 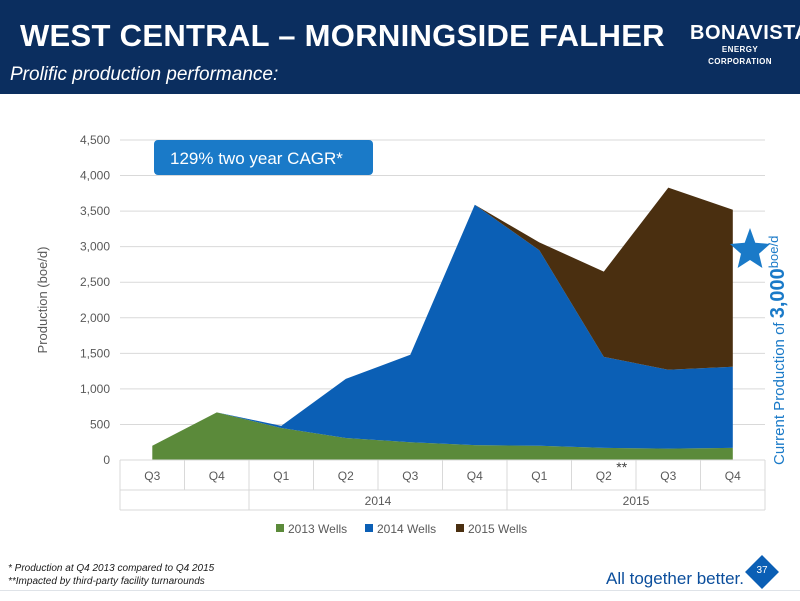 I want to click on y-axis-title: Production (boe/d), so click(x=42, y=300).